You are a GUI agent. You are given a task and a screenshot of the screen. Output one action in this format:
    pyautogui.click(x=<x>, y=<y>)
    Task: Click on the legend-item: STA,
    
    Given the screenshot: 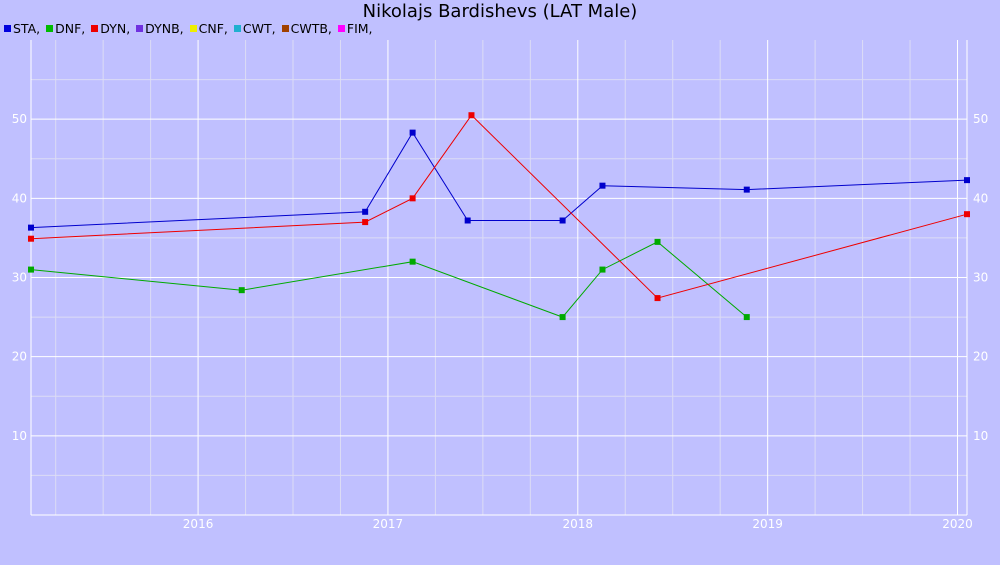 What is the action you would take?
    pyautogui.click(x=22, y=28)
    